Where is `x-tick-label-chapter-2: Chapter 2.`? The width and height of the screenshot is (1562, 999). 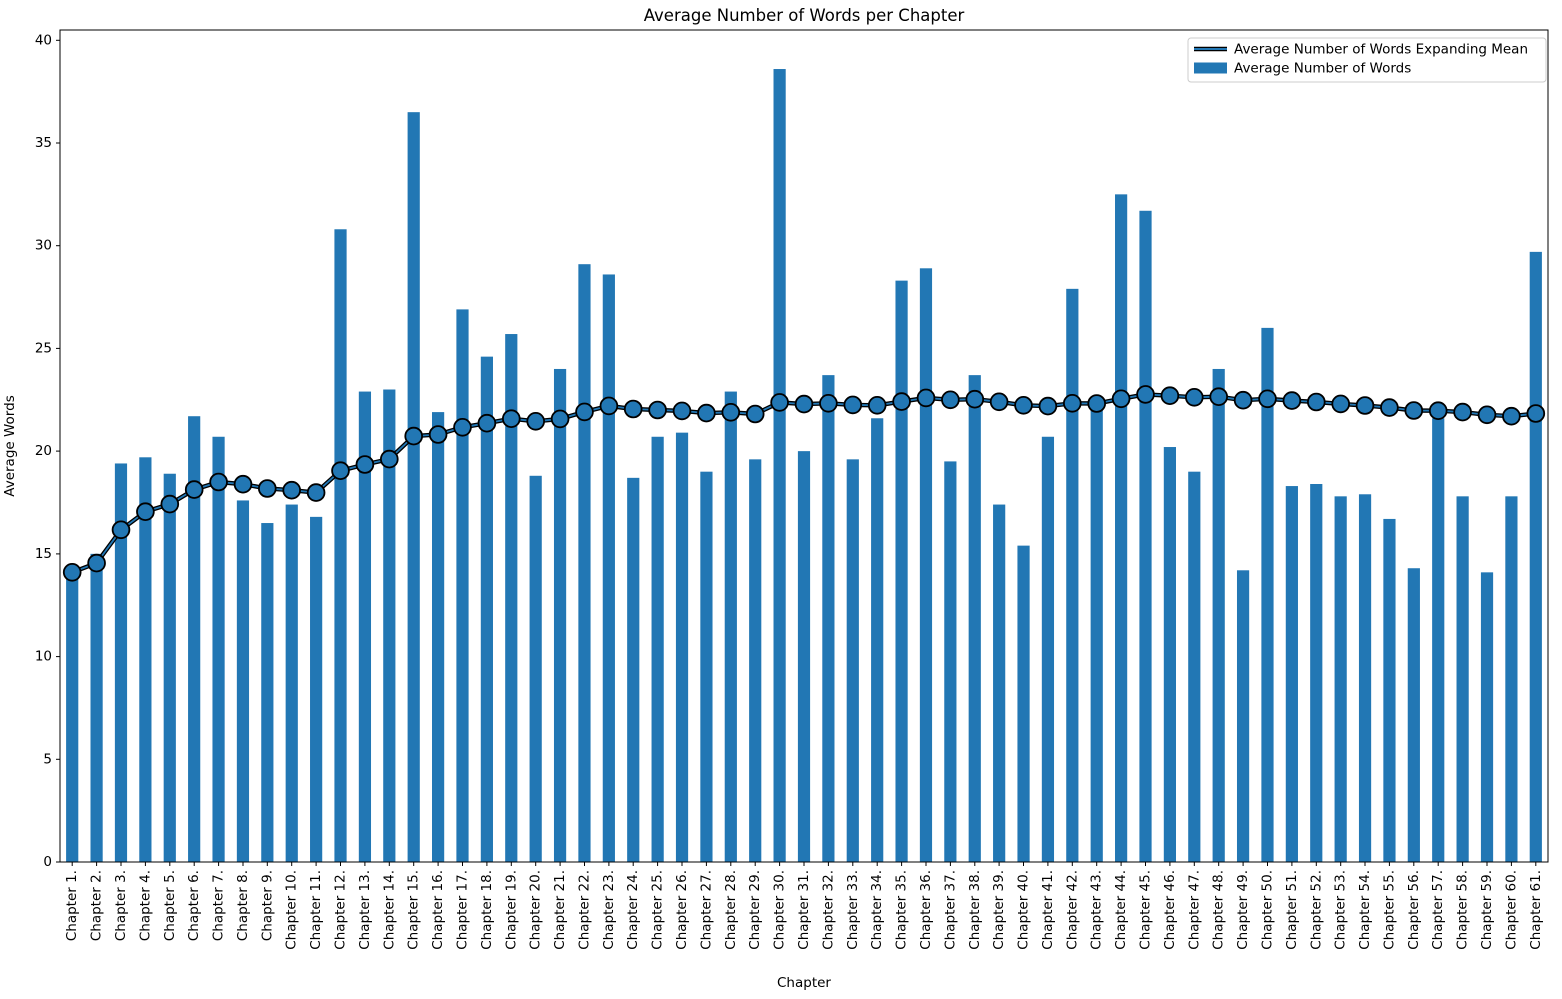 x-tick-label-chapter-2: Chapter 2. is located at coordinates (97, 905).